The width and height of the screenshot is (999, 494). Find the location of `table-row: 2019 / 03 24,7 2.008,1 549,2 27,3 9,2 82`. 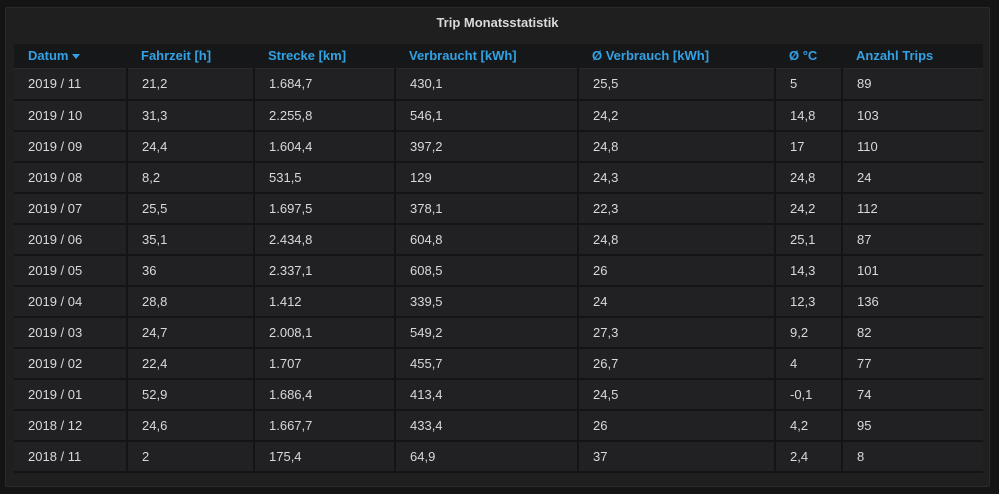

table-row: 2019 / 03 24,7 2.008,1 549,2 27,3 9,2 82 is located at coordinates (498, 332).